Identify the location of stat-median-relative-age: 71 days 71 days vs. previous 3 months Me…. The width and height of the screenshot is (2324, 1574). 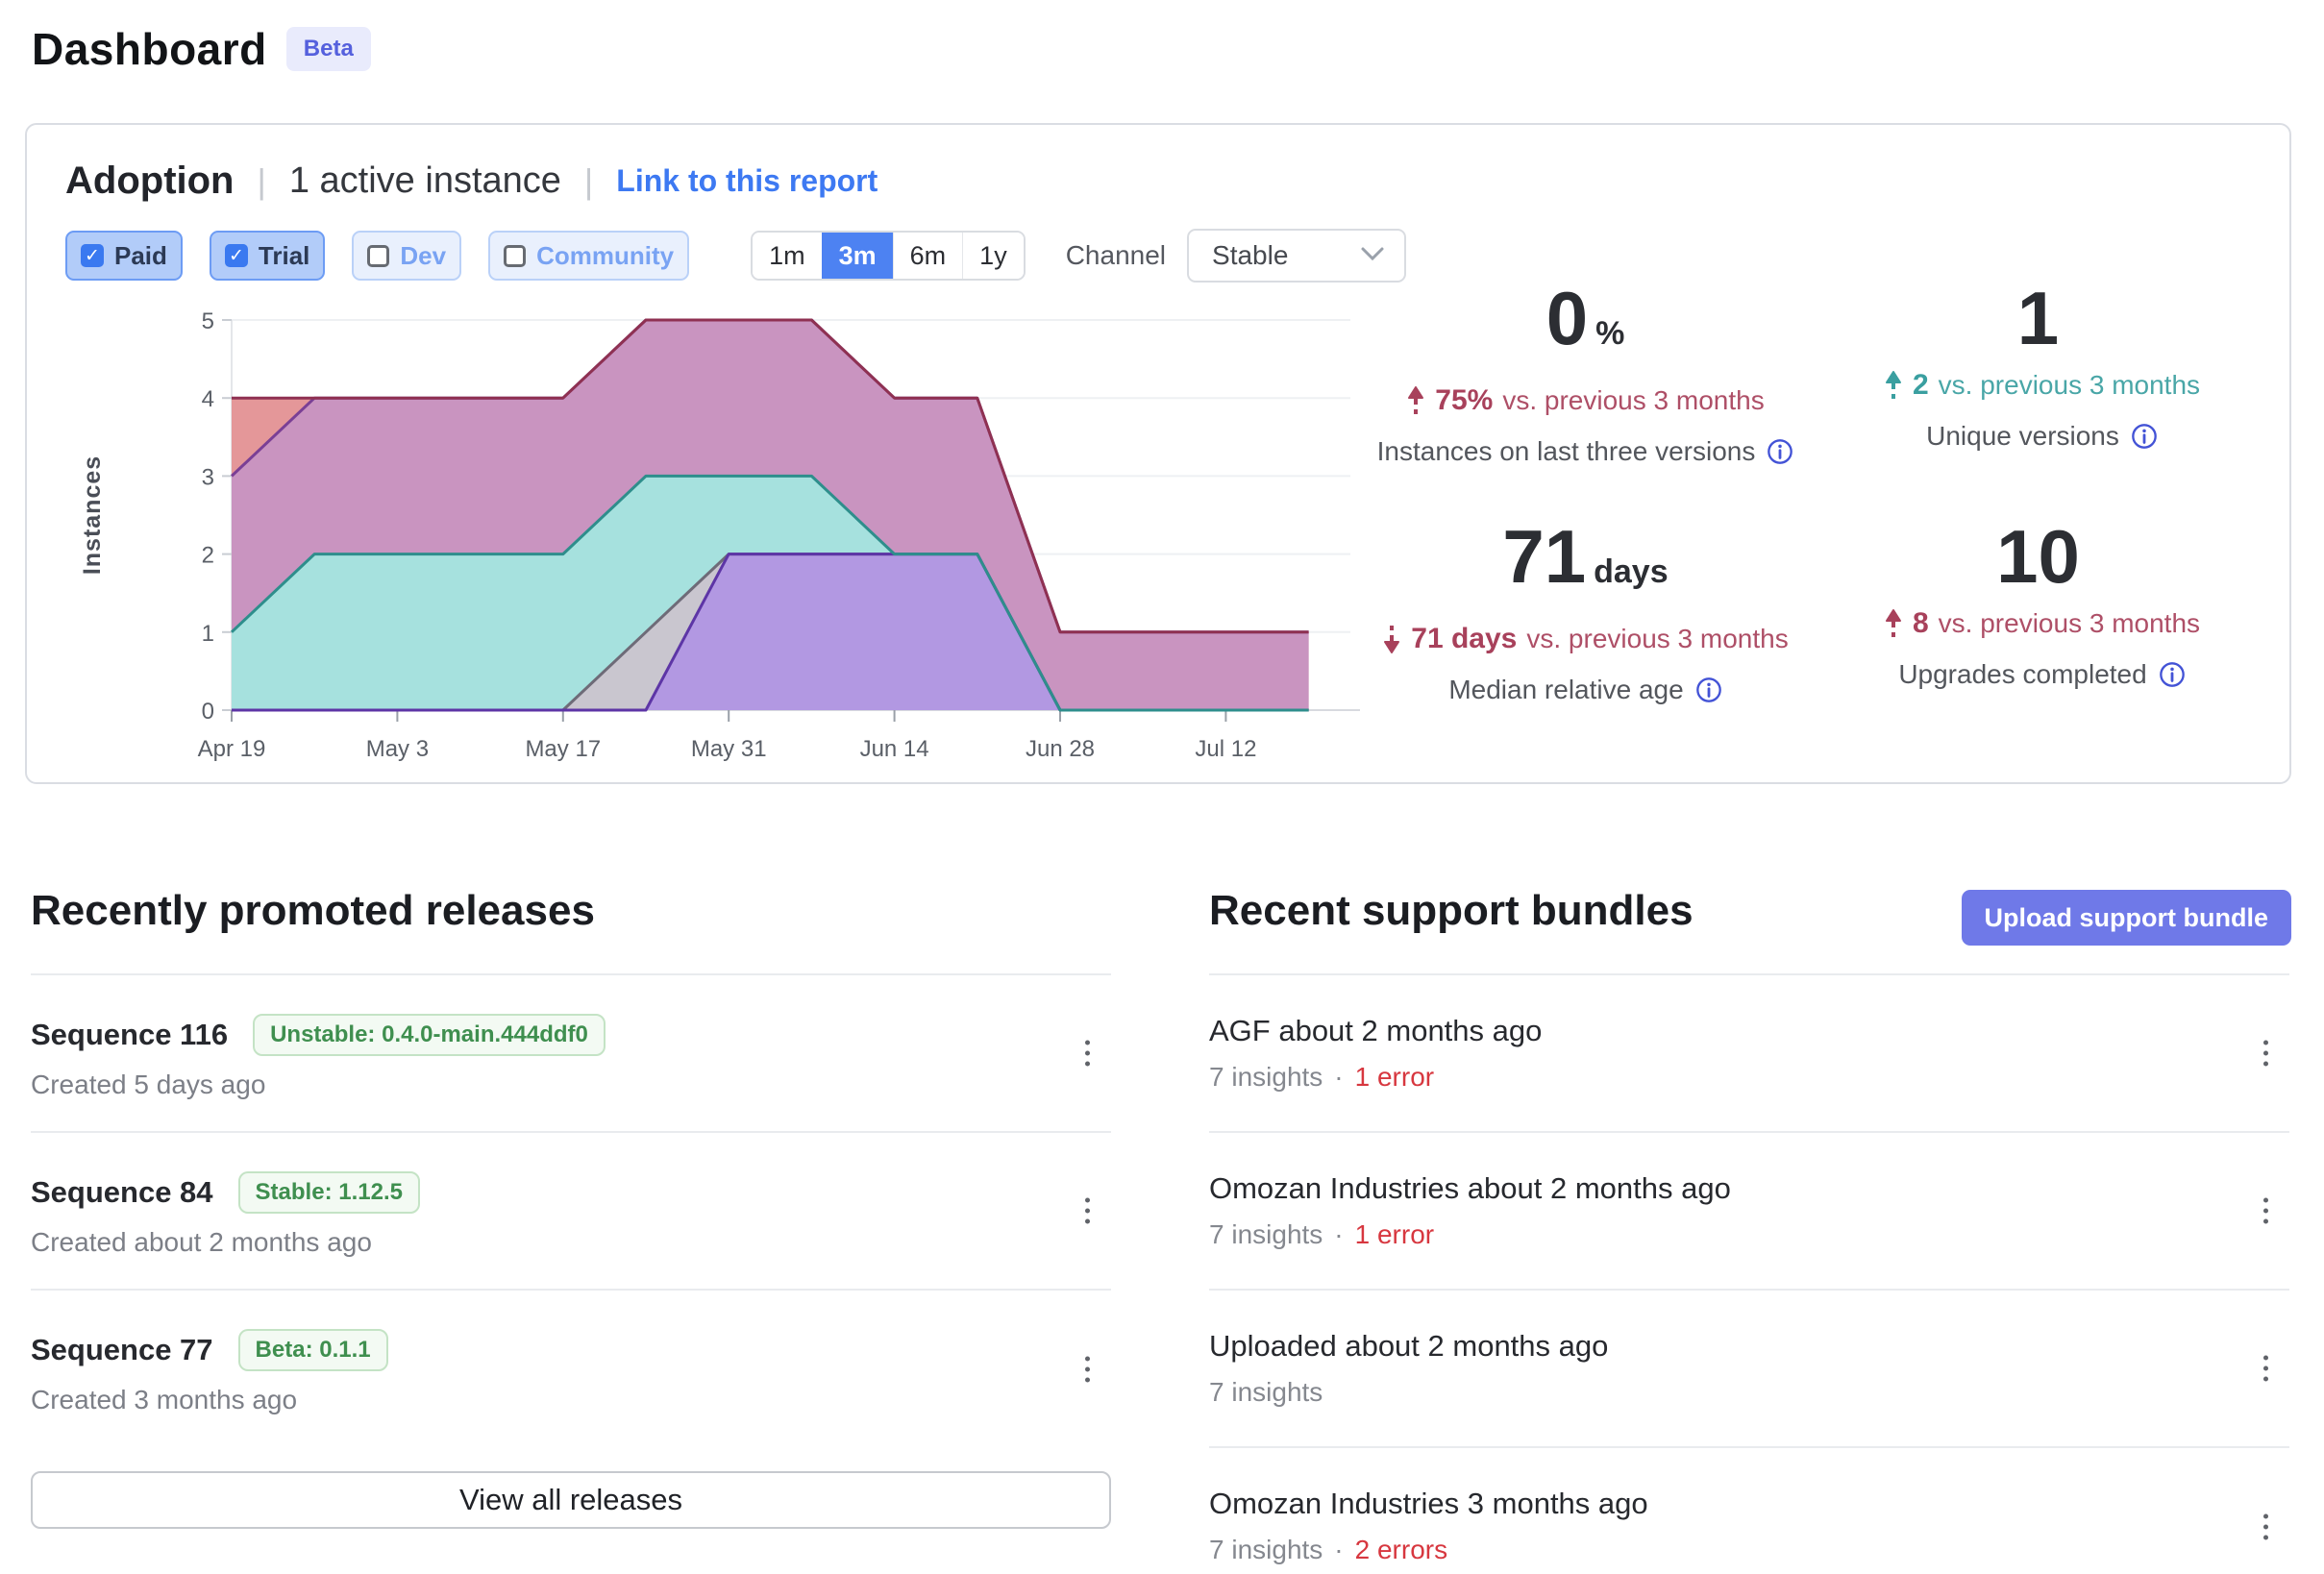
(1585, 638).